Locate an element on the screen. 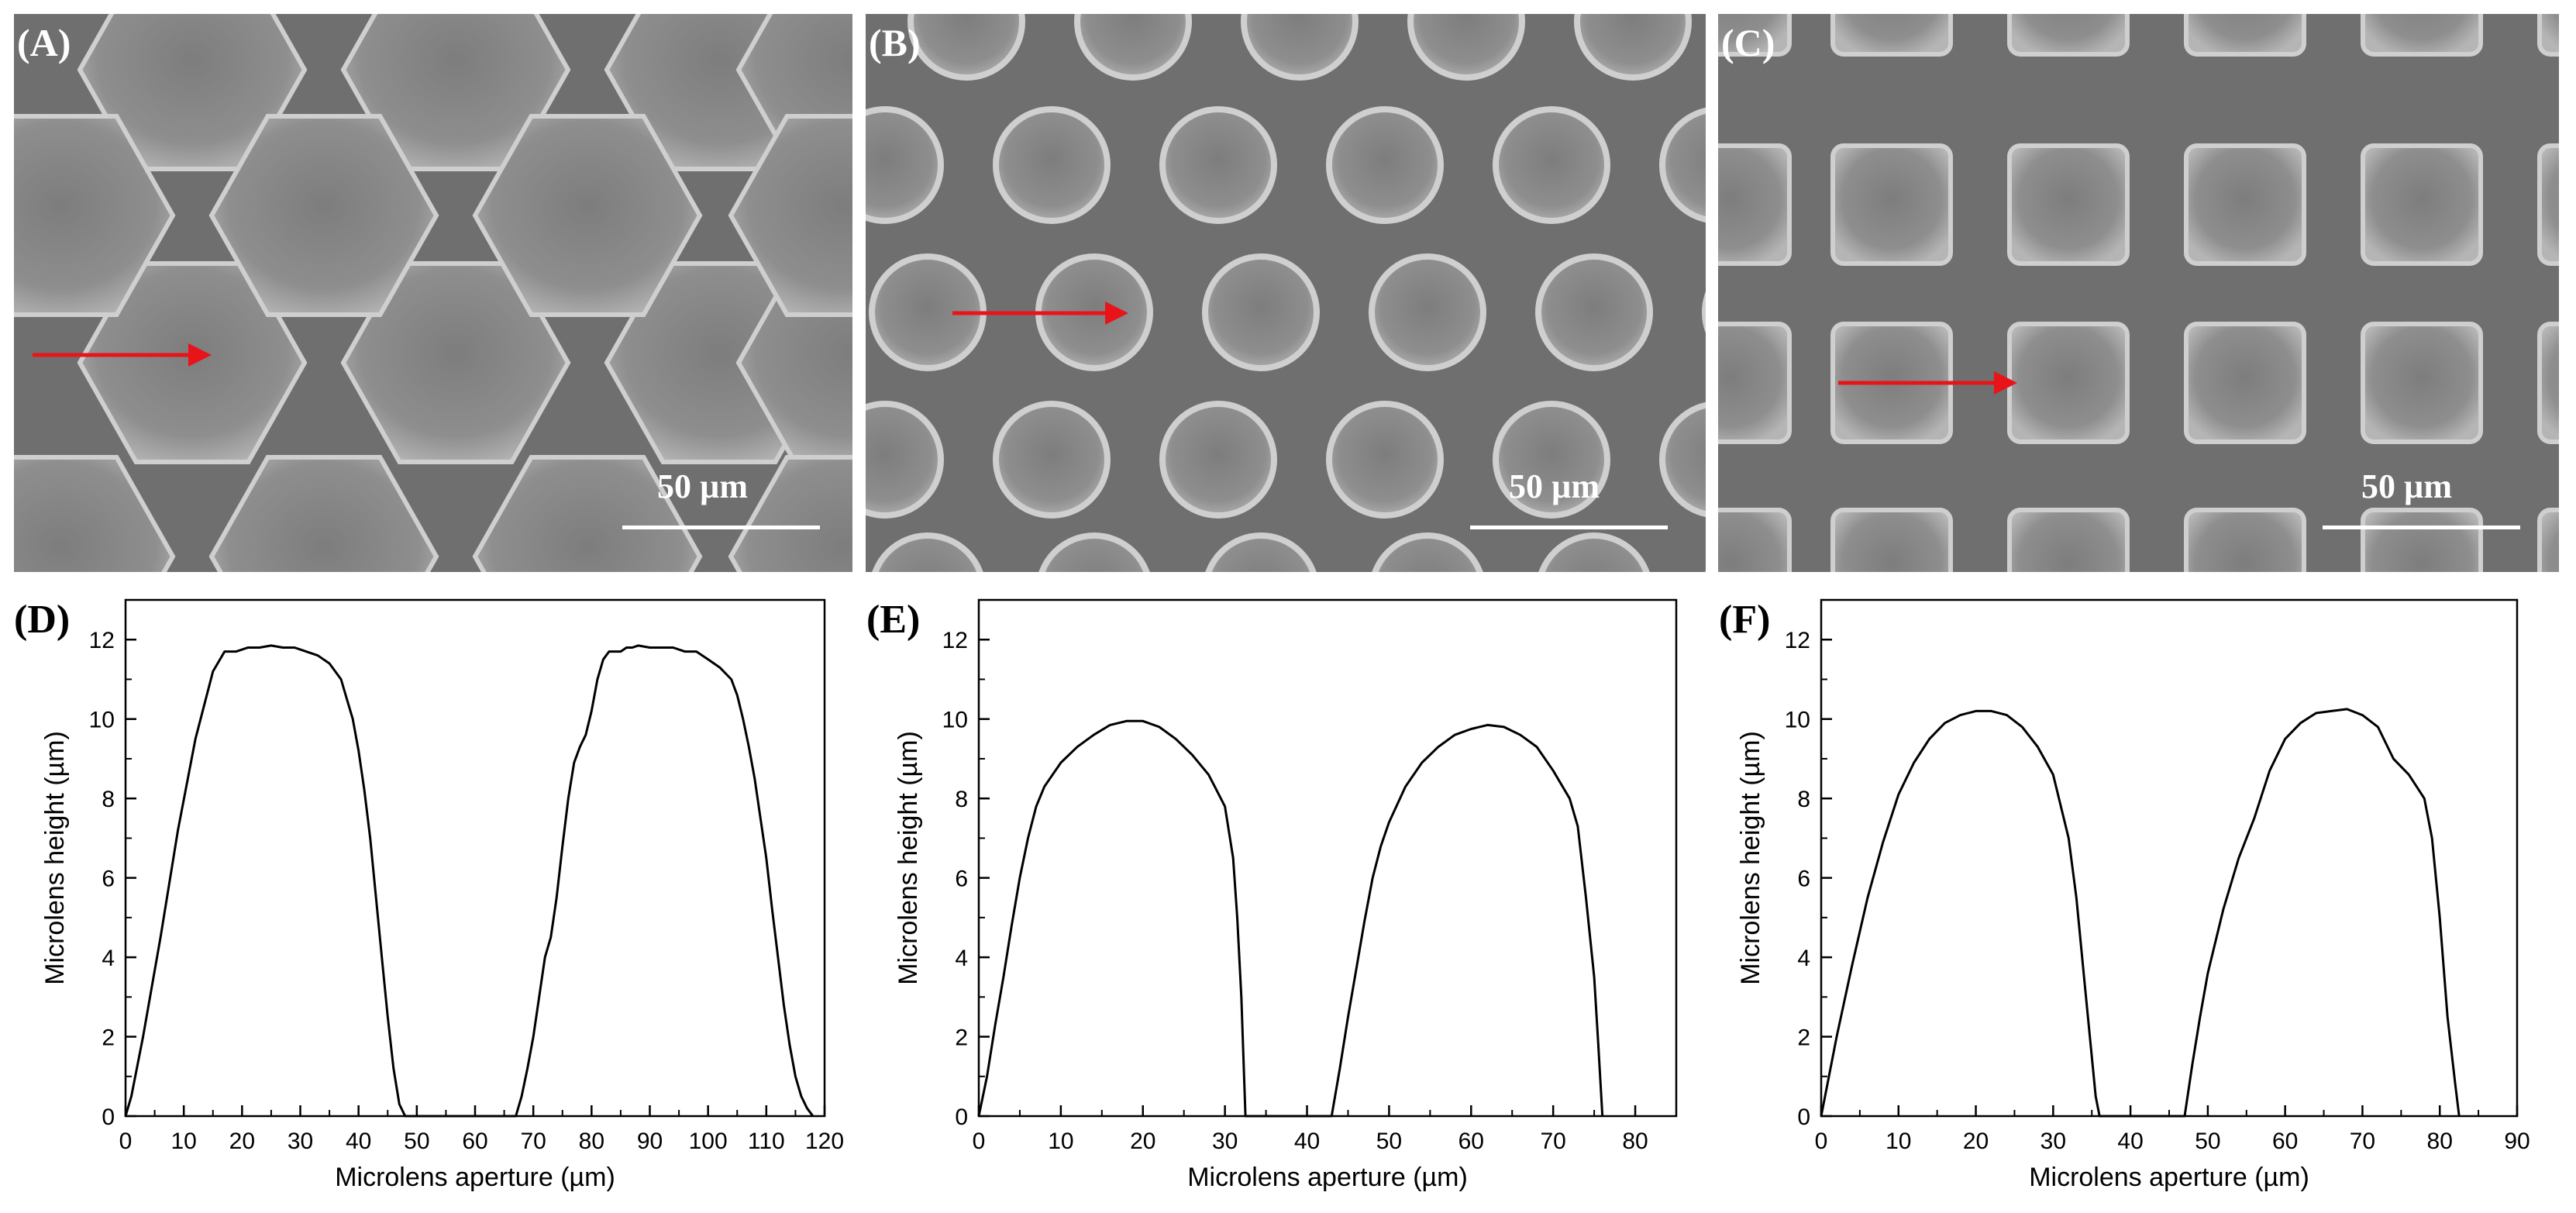 Image resolution: width=2576 pixels, height=1213 pixels. panel-label-b: (B) is located at coordinates (895, 42).